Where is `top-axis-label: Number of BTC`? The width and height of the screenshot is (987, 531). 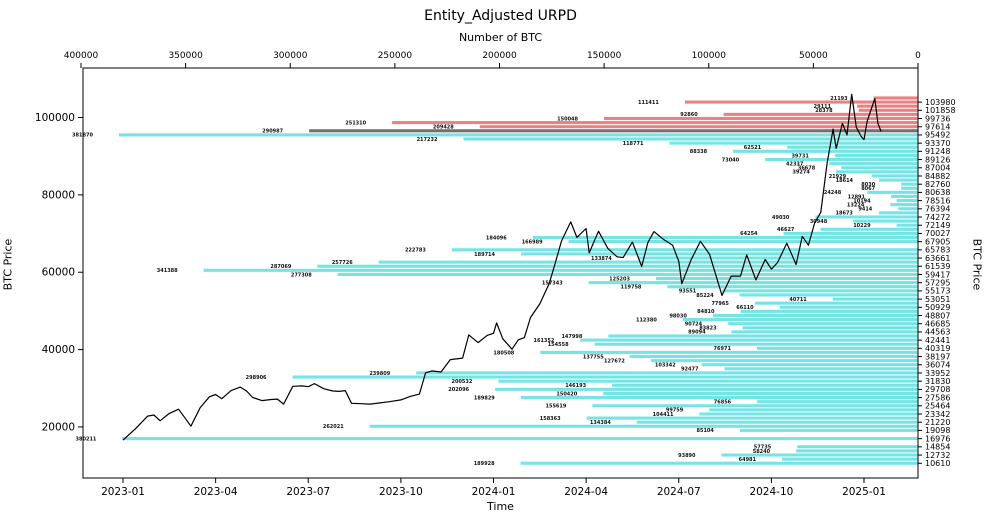
top-axis-label: Number of BTC is located at coordinates (500, 37).